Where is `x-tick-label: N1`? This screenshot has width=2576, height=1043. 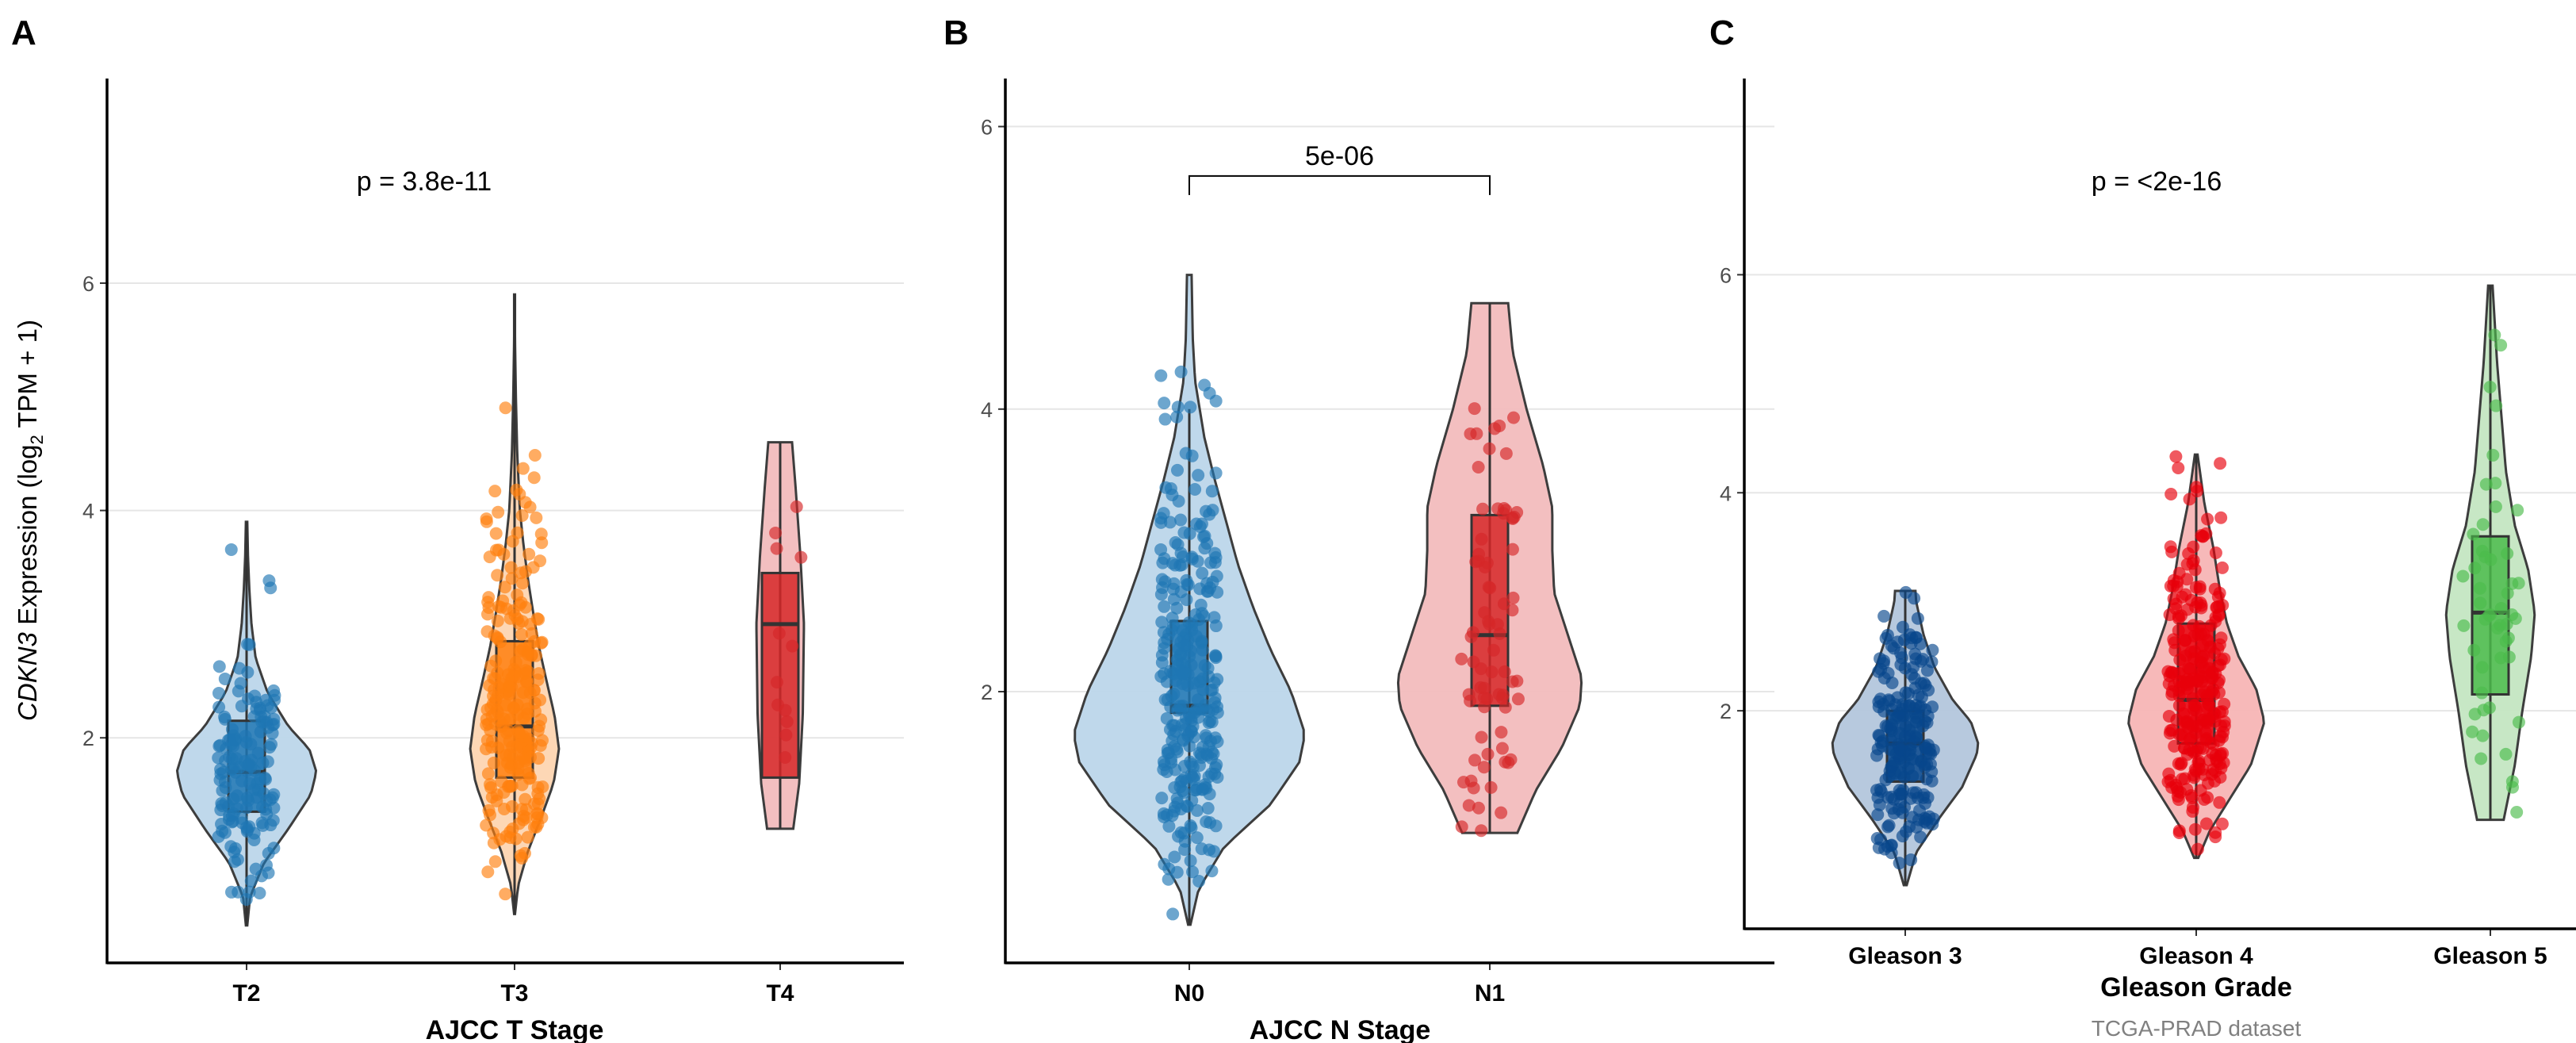
x-tick-label: N1 is located at coordinates (1490, 993).